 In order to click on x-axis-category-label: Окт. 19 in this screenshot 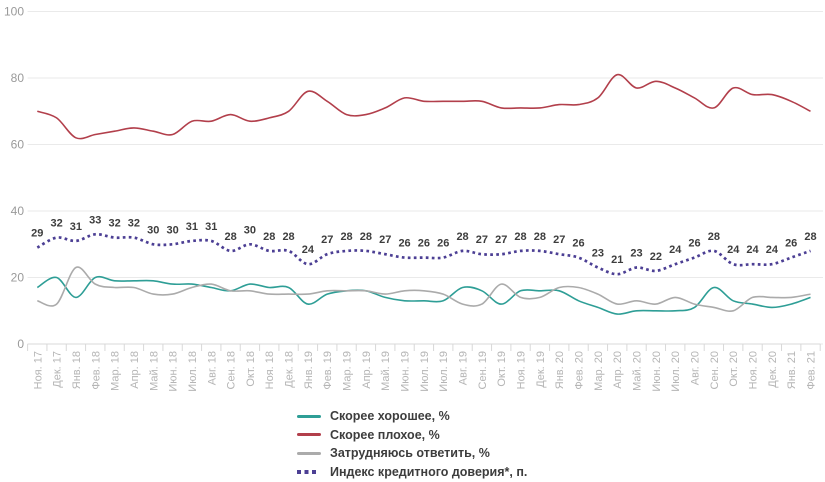, I will do `click(502, 369)`.